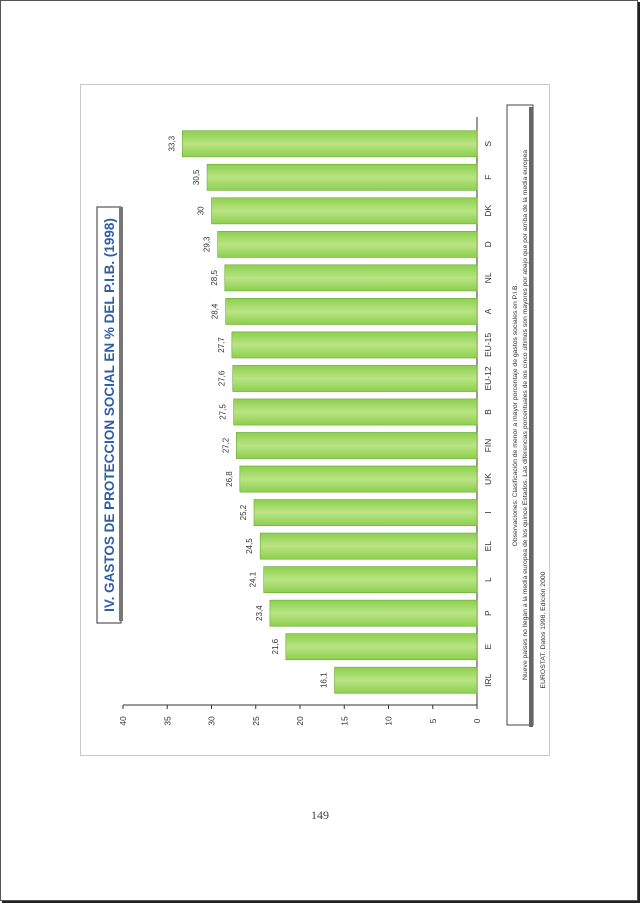 The height and width of the screenshot is (904, 641). I want to click on category-label: EU-15, so click(488, 345).